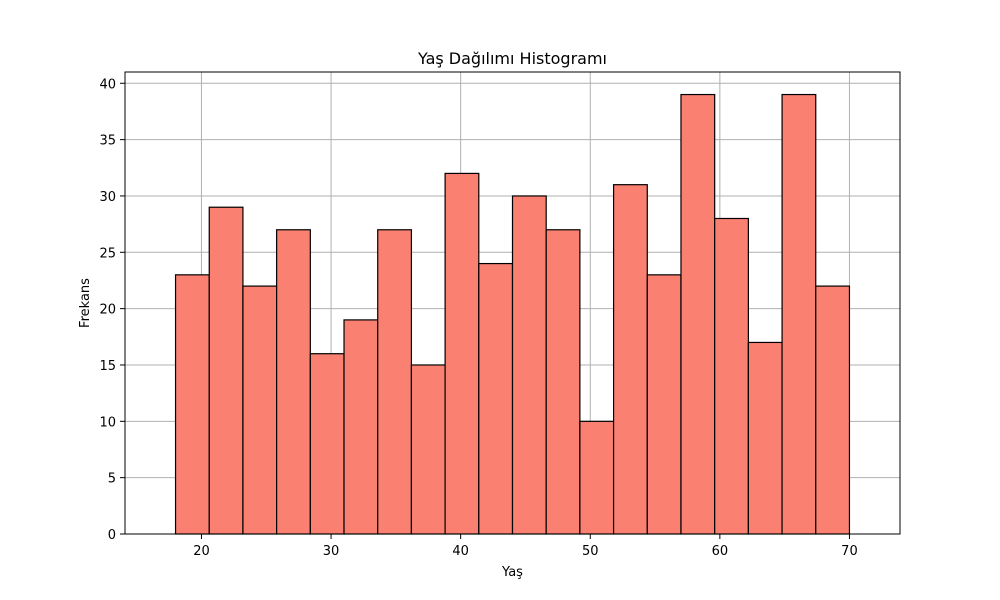 The width and height of the screenshot is (1000, 600). Describe the element at coordinates (512, 58) in the screenshot. I see `chart-title: Yaş Dağılımı Histogramı` at that location.